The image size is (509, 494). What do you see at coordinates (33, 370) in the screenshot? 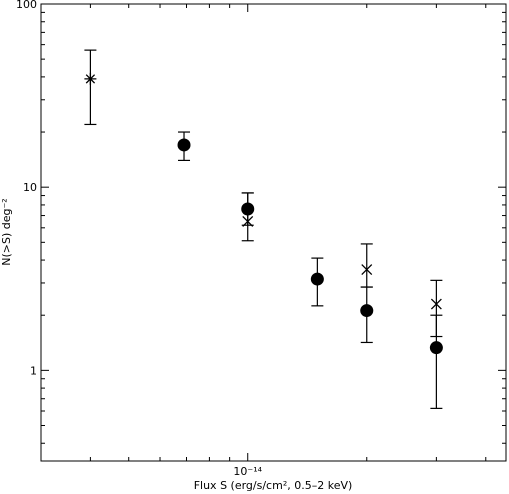
I see `y-tick-label: 1` at bounding box center [33, 370].